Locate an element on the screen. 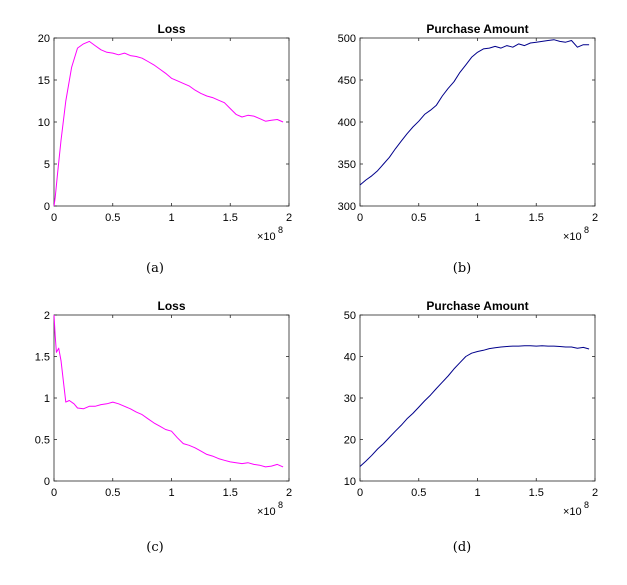 The image size is (627, 585). y-tick-label: 30 is located at coordinates (350, 399).